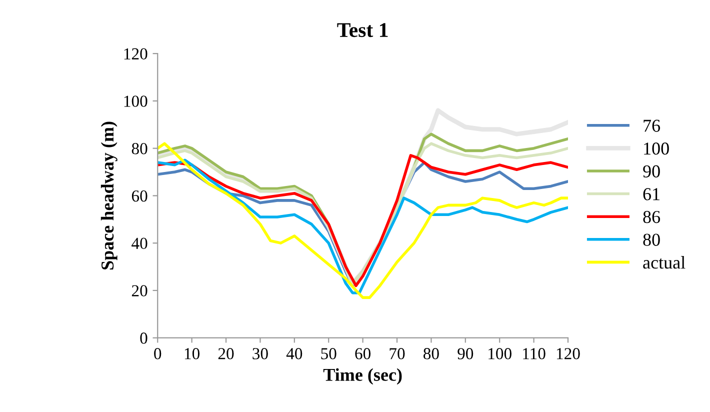 The width and height of the screenshot is (710, 412). What do you see at coordinates (136, 101) in the screenshot?
I see `y-tick-label: 100` at bounding box center [136, 101].